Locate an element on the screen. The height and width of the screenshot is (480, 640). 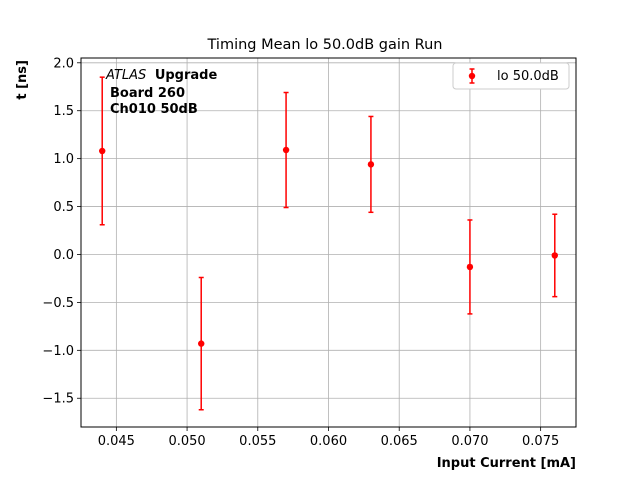
y-tick-label: −1.0 is located at coordinates (58, 351).